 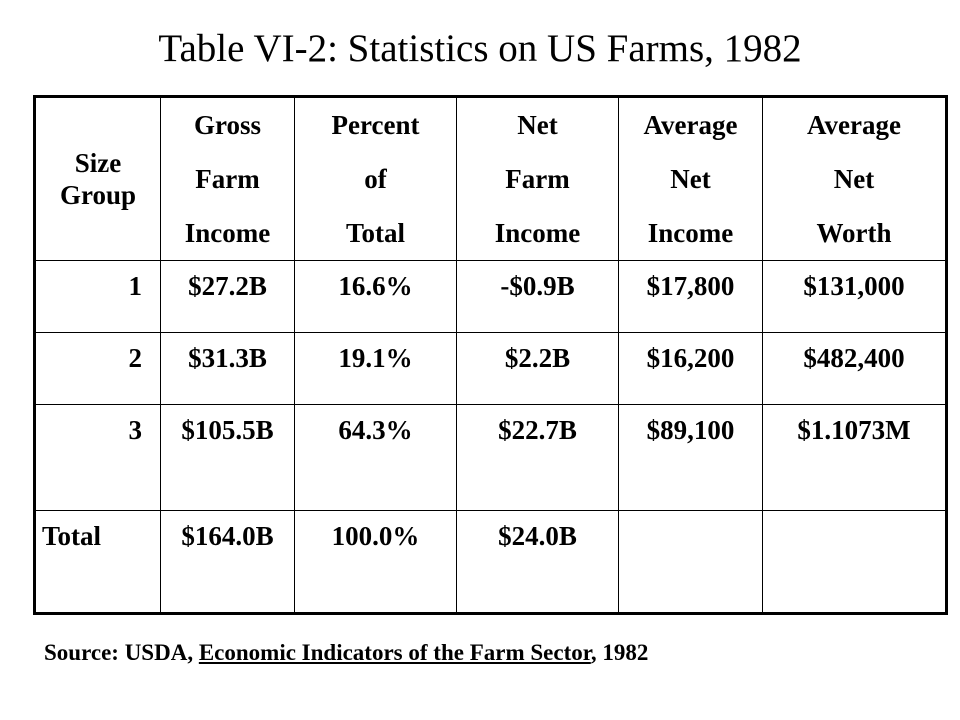 What do you see at coordinates (97, 562) in the screenshot?
I see `cell-size-group: Total` at bounding box center [97, 562].